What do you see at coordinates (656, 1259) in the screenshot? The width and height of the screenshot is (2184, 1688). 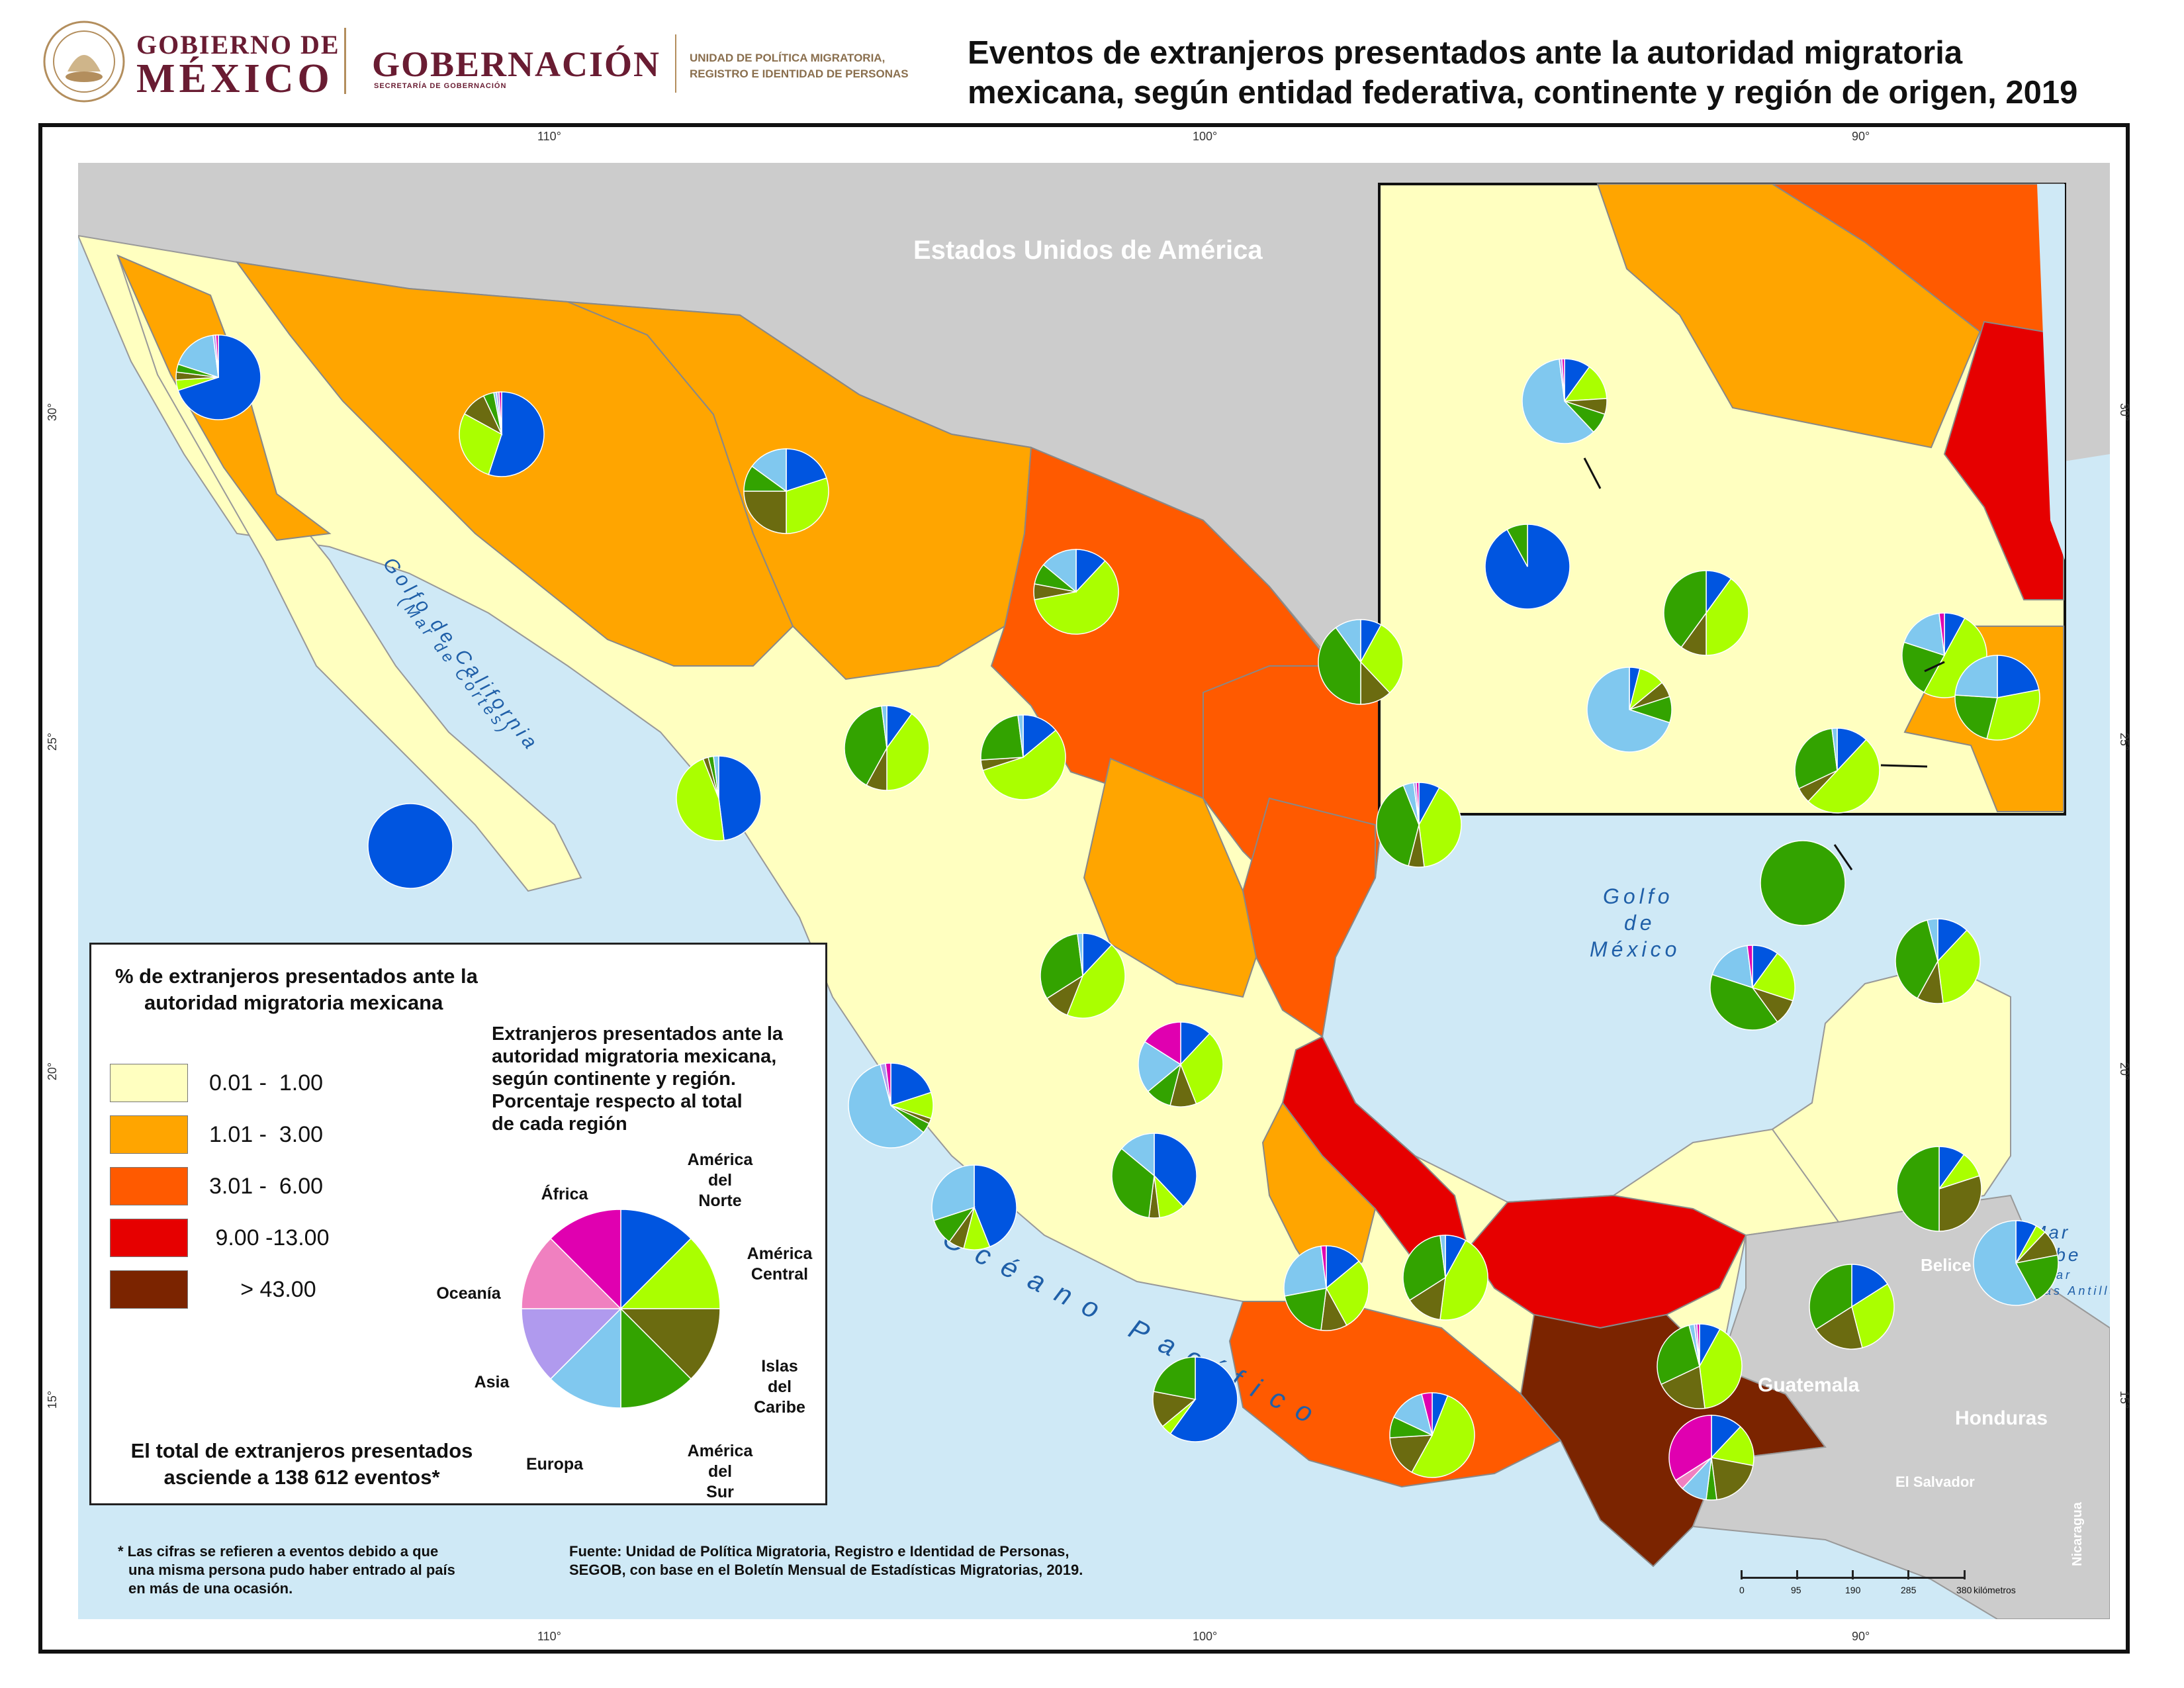 I see `legend-pie-slice-america_norte` at bounding box center [656, 1259].